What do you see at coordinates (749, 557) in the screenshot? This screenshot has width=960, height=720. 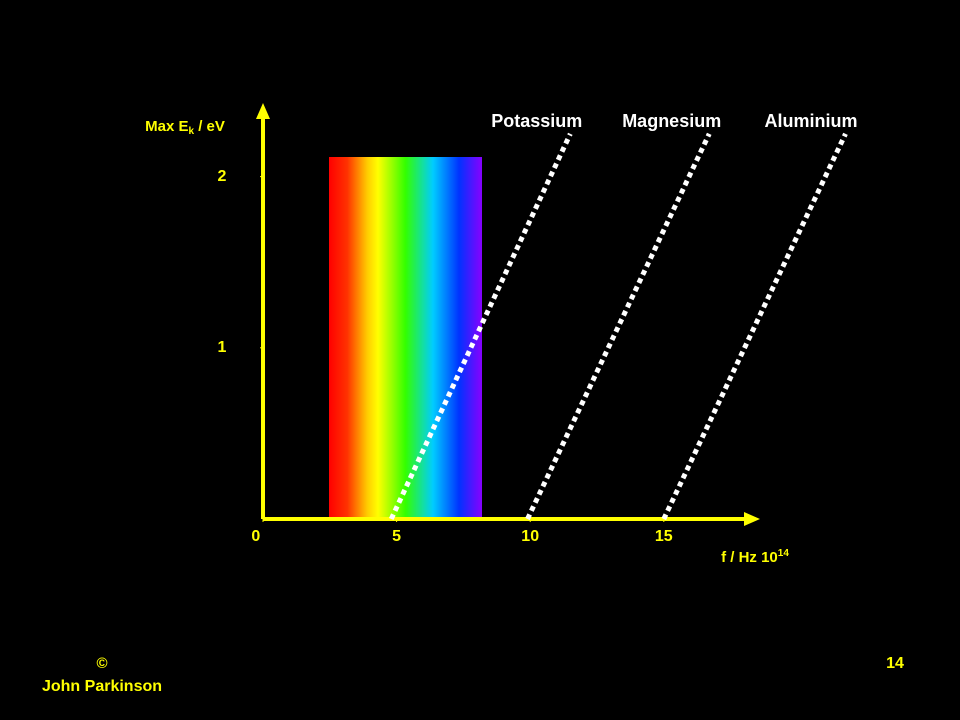 I see `x-label-part: f / Hz 10` at bounding box center [749, 557].